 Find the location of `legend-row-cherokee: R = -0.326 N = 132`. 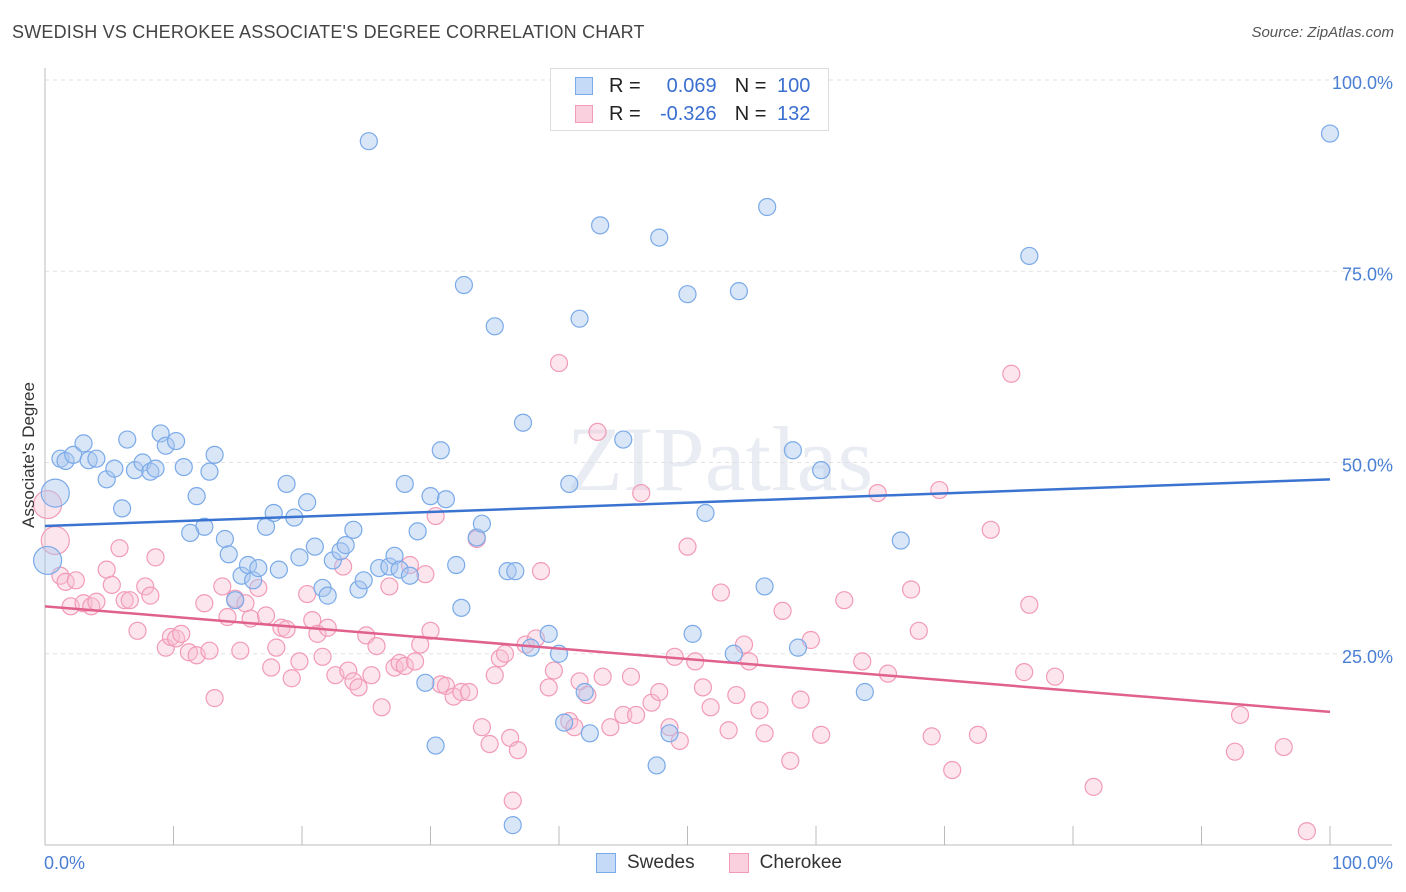

legend-row-cherokee: R = -0.326 N = 132 is located at coordinates (692, 114).